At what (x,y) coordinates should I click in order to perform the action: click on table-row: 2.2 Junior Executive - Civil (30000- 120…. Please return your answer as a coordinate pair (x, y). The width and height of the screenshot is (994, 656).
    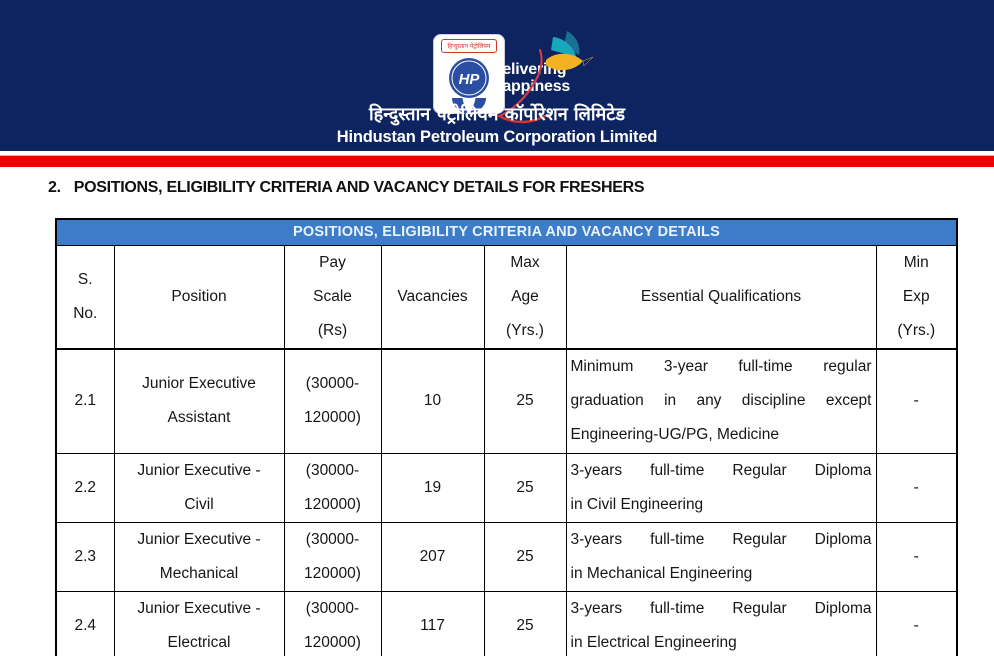
    Looking at the image, I should click on (506, 488).